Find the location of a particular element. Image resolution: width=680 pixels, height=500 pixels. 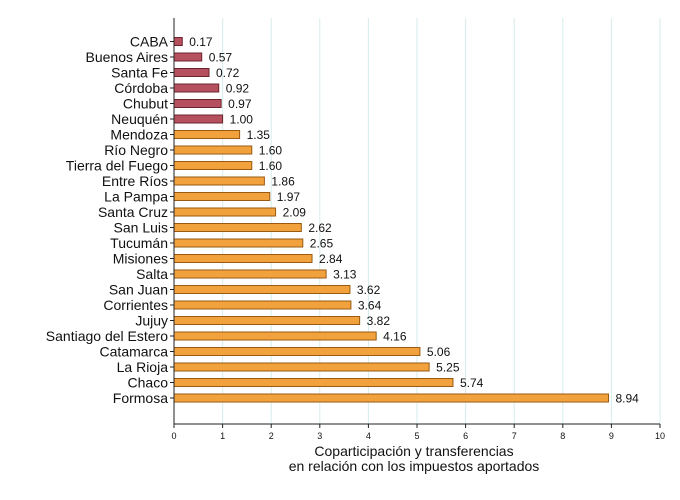

value-label-0: 0.17 is located at coordinates (201, 42).